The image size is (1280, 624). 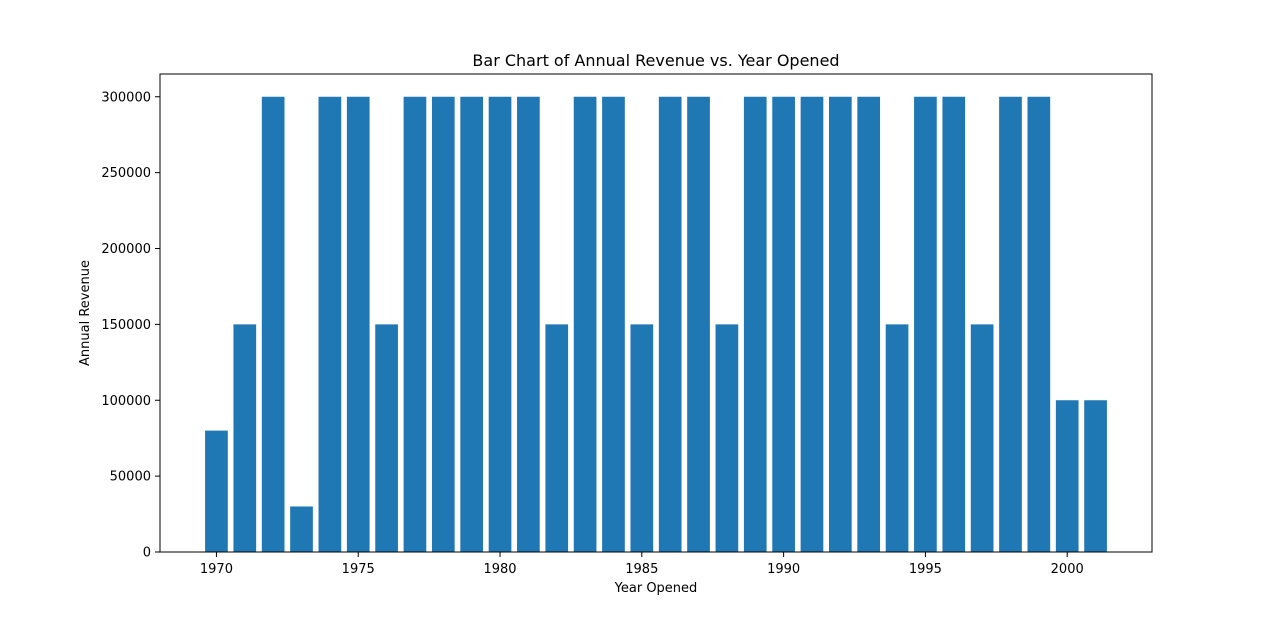 I want to click on bar-1994, so click(x=897, y=438).